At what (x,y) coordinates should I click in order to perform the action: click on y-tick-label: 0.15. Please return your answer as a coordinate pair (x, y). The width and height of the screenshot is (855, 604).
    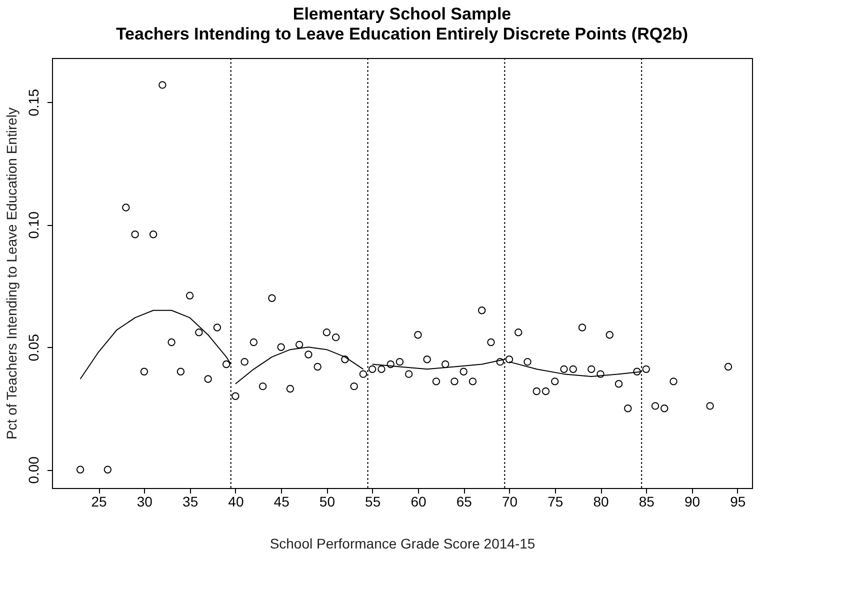
    Looking at the image, I should click on (34, 102).